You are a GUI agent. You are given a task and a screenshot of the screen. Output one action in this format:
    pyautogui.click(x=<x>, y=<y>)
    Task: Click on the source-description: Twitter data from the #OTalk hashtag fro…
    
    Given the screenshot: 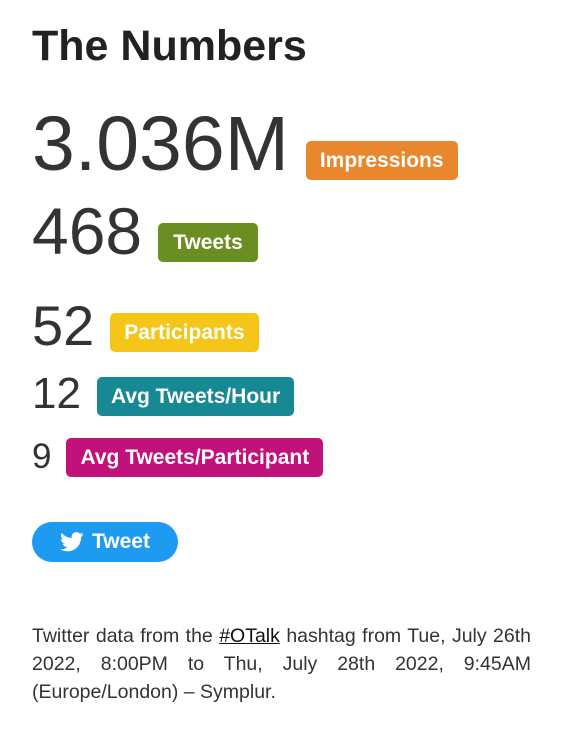 What is the action you would take?
    pyautogui.click(x=281, y=664)
    